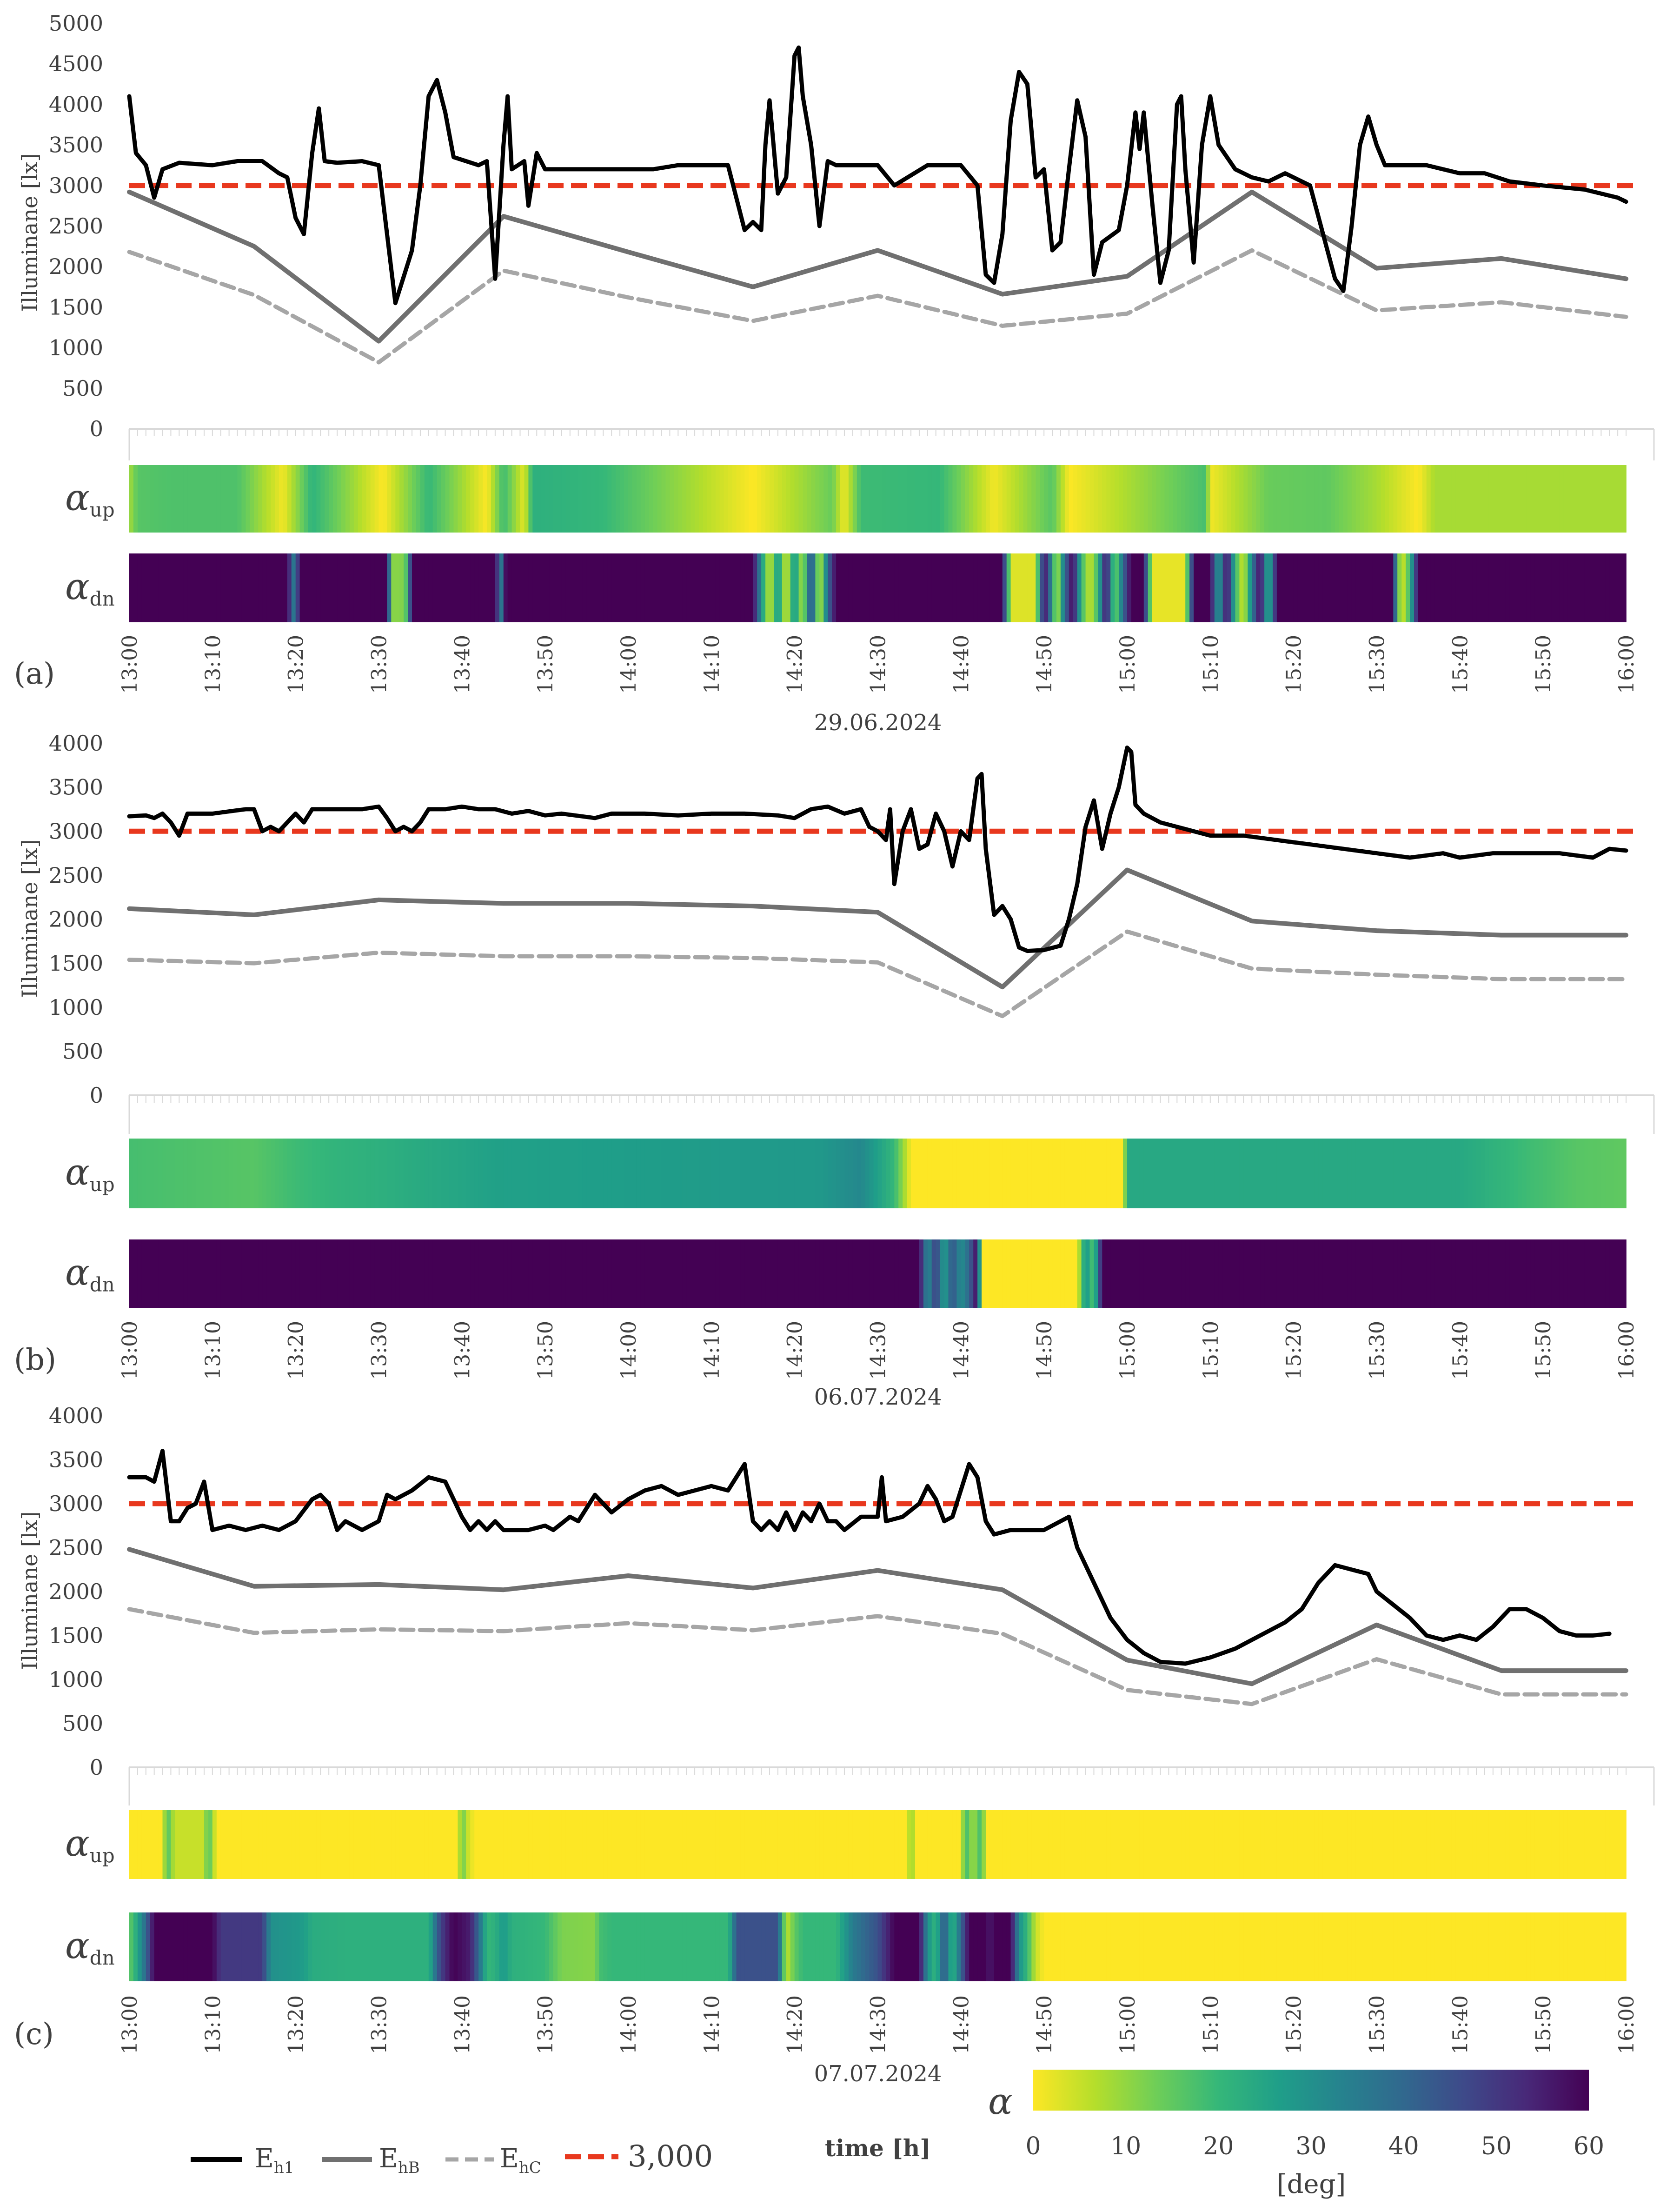 The image size is (1680, 2205). I want to click on alpha-dn-label: αdn, so click(90, 1947).